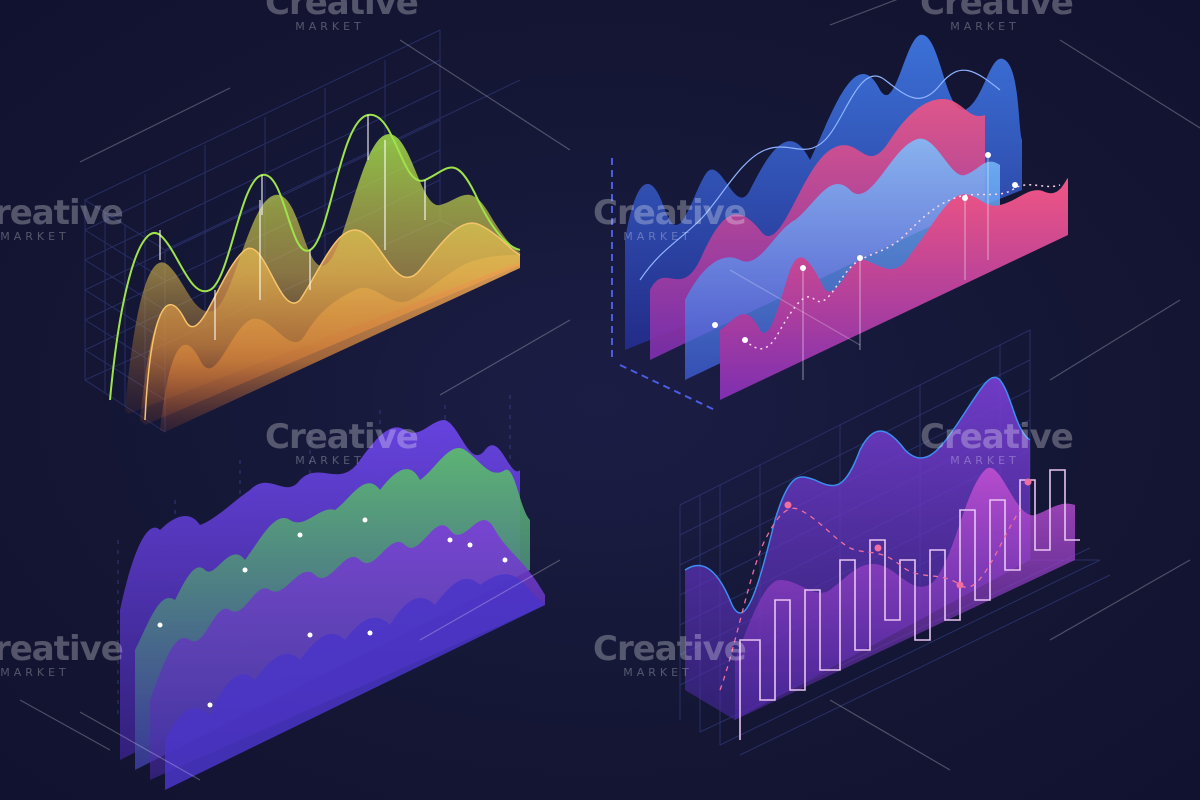  I want to click on front-pink-layer, so click(894, 289).